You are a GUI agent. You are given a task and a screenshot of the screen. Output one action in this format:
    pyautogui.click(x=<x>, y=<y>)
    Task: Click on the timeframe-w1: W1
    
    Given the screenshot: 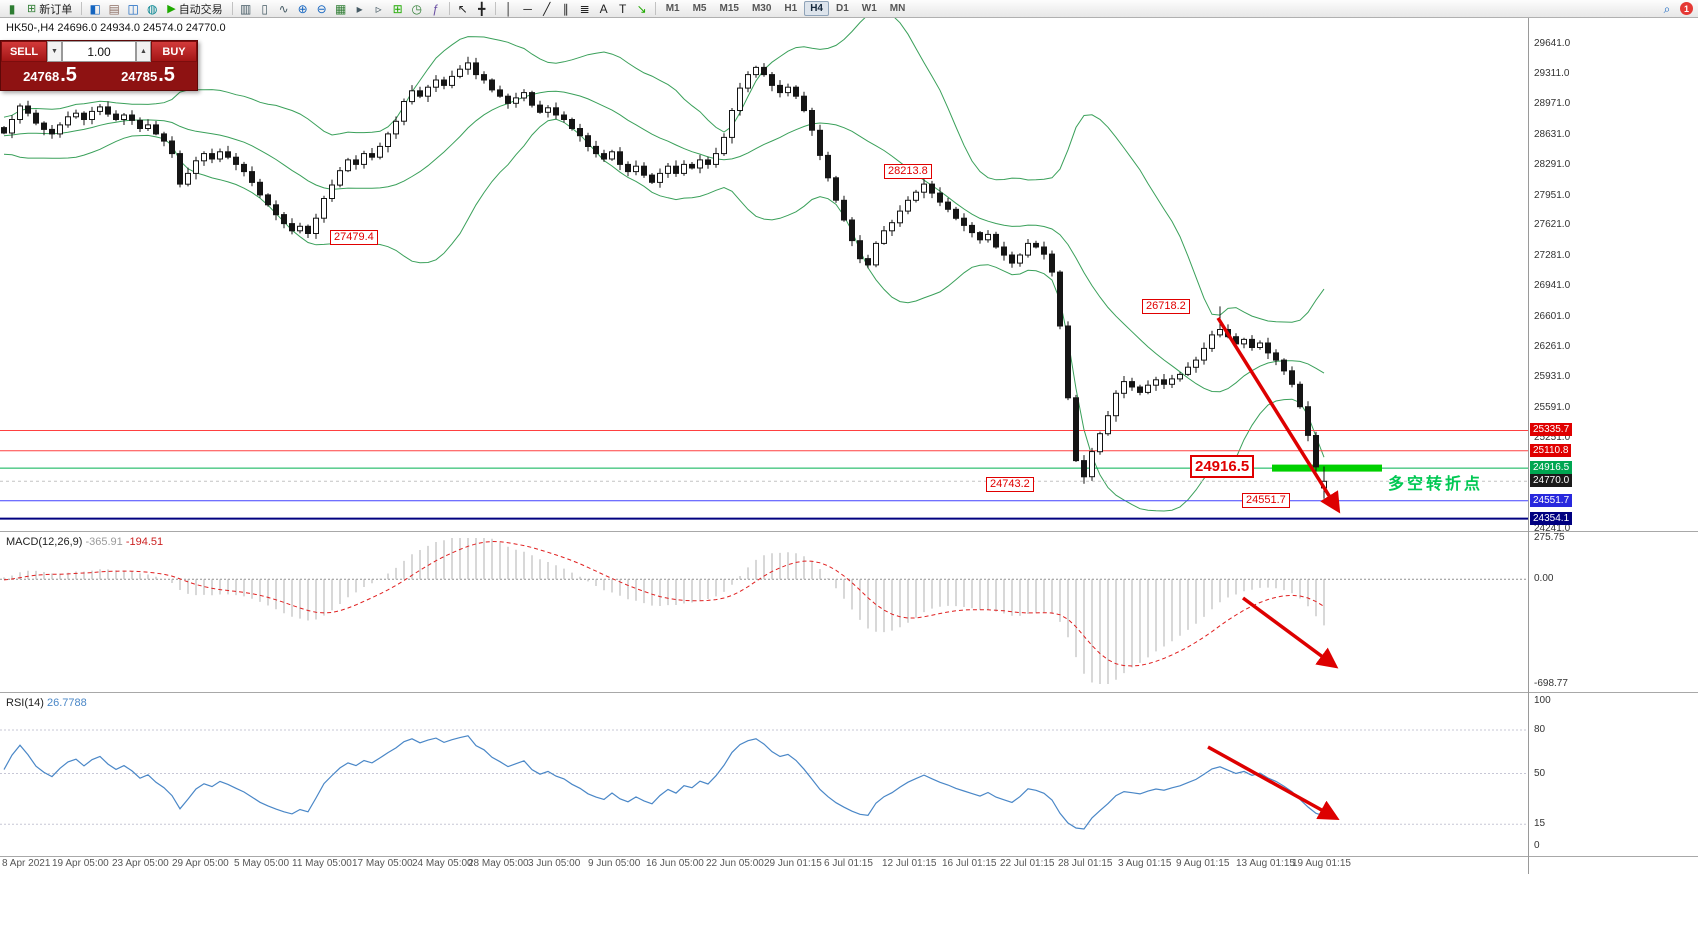 What is the action you would take?
    pyautogui.click(x=869, y=8)
    